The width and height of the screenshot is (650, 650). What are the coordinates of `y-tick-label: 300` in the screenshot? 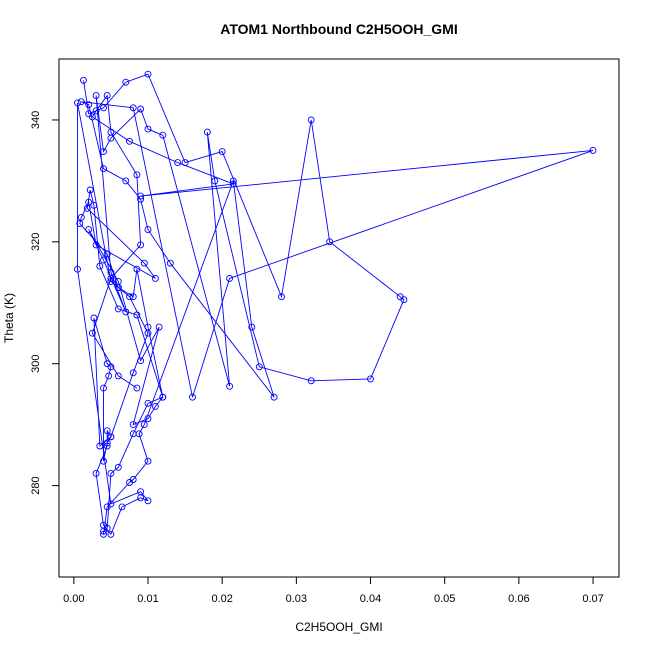 It's located at (36, 364).